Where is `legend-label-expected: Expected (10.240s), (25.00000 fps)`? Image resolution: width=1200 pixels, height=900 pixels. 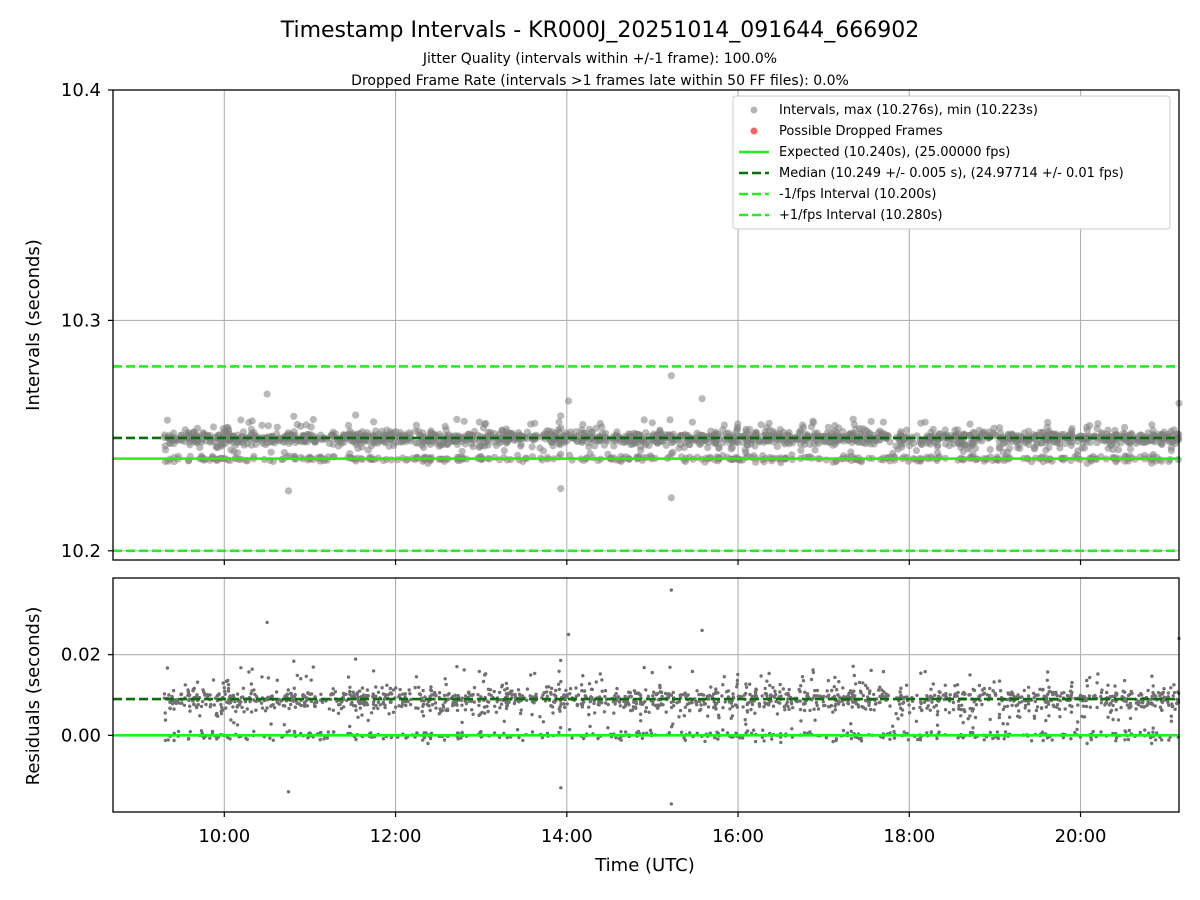
legend-label-expected: Expected (10.240s), (25.00000 fps) is located at coordinates (894, 152).